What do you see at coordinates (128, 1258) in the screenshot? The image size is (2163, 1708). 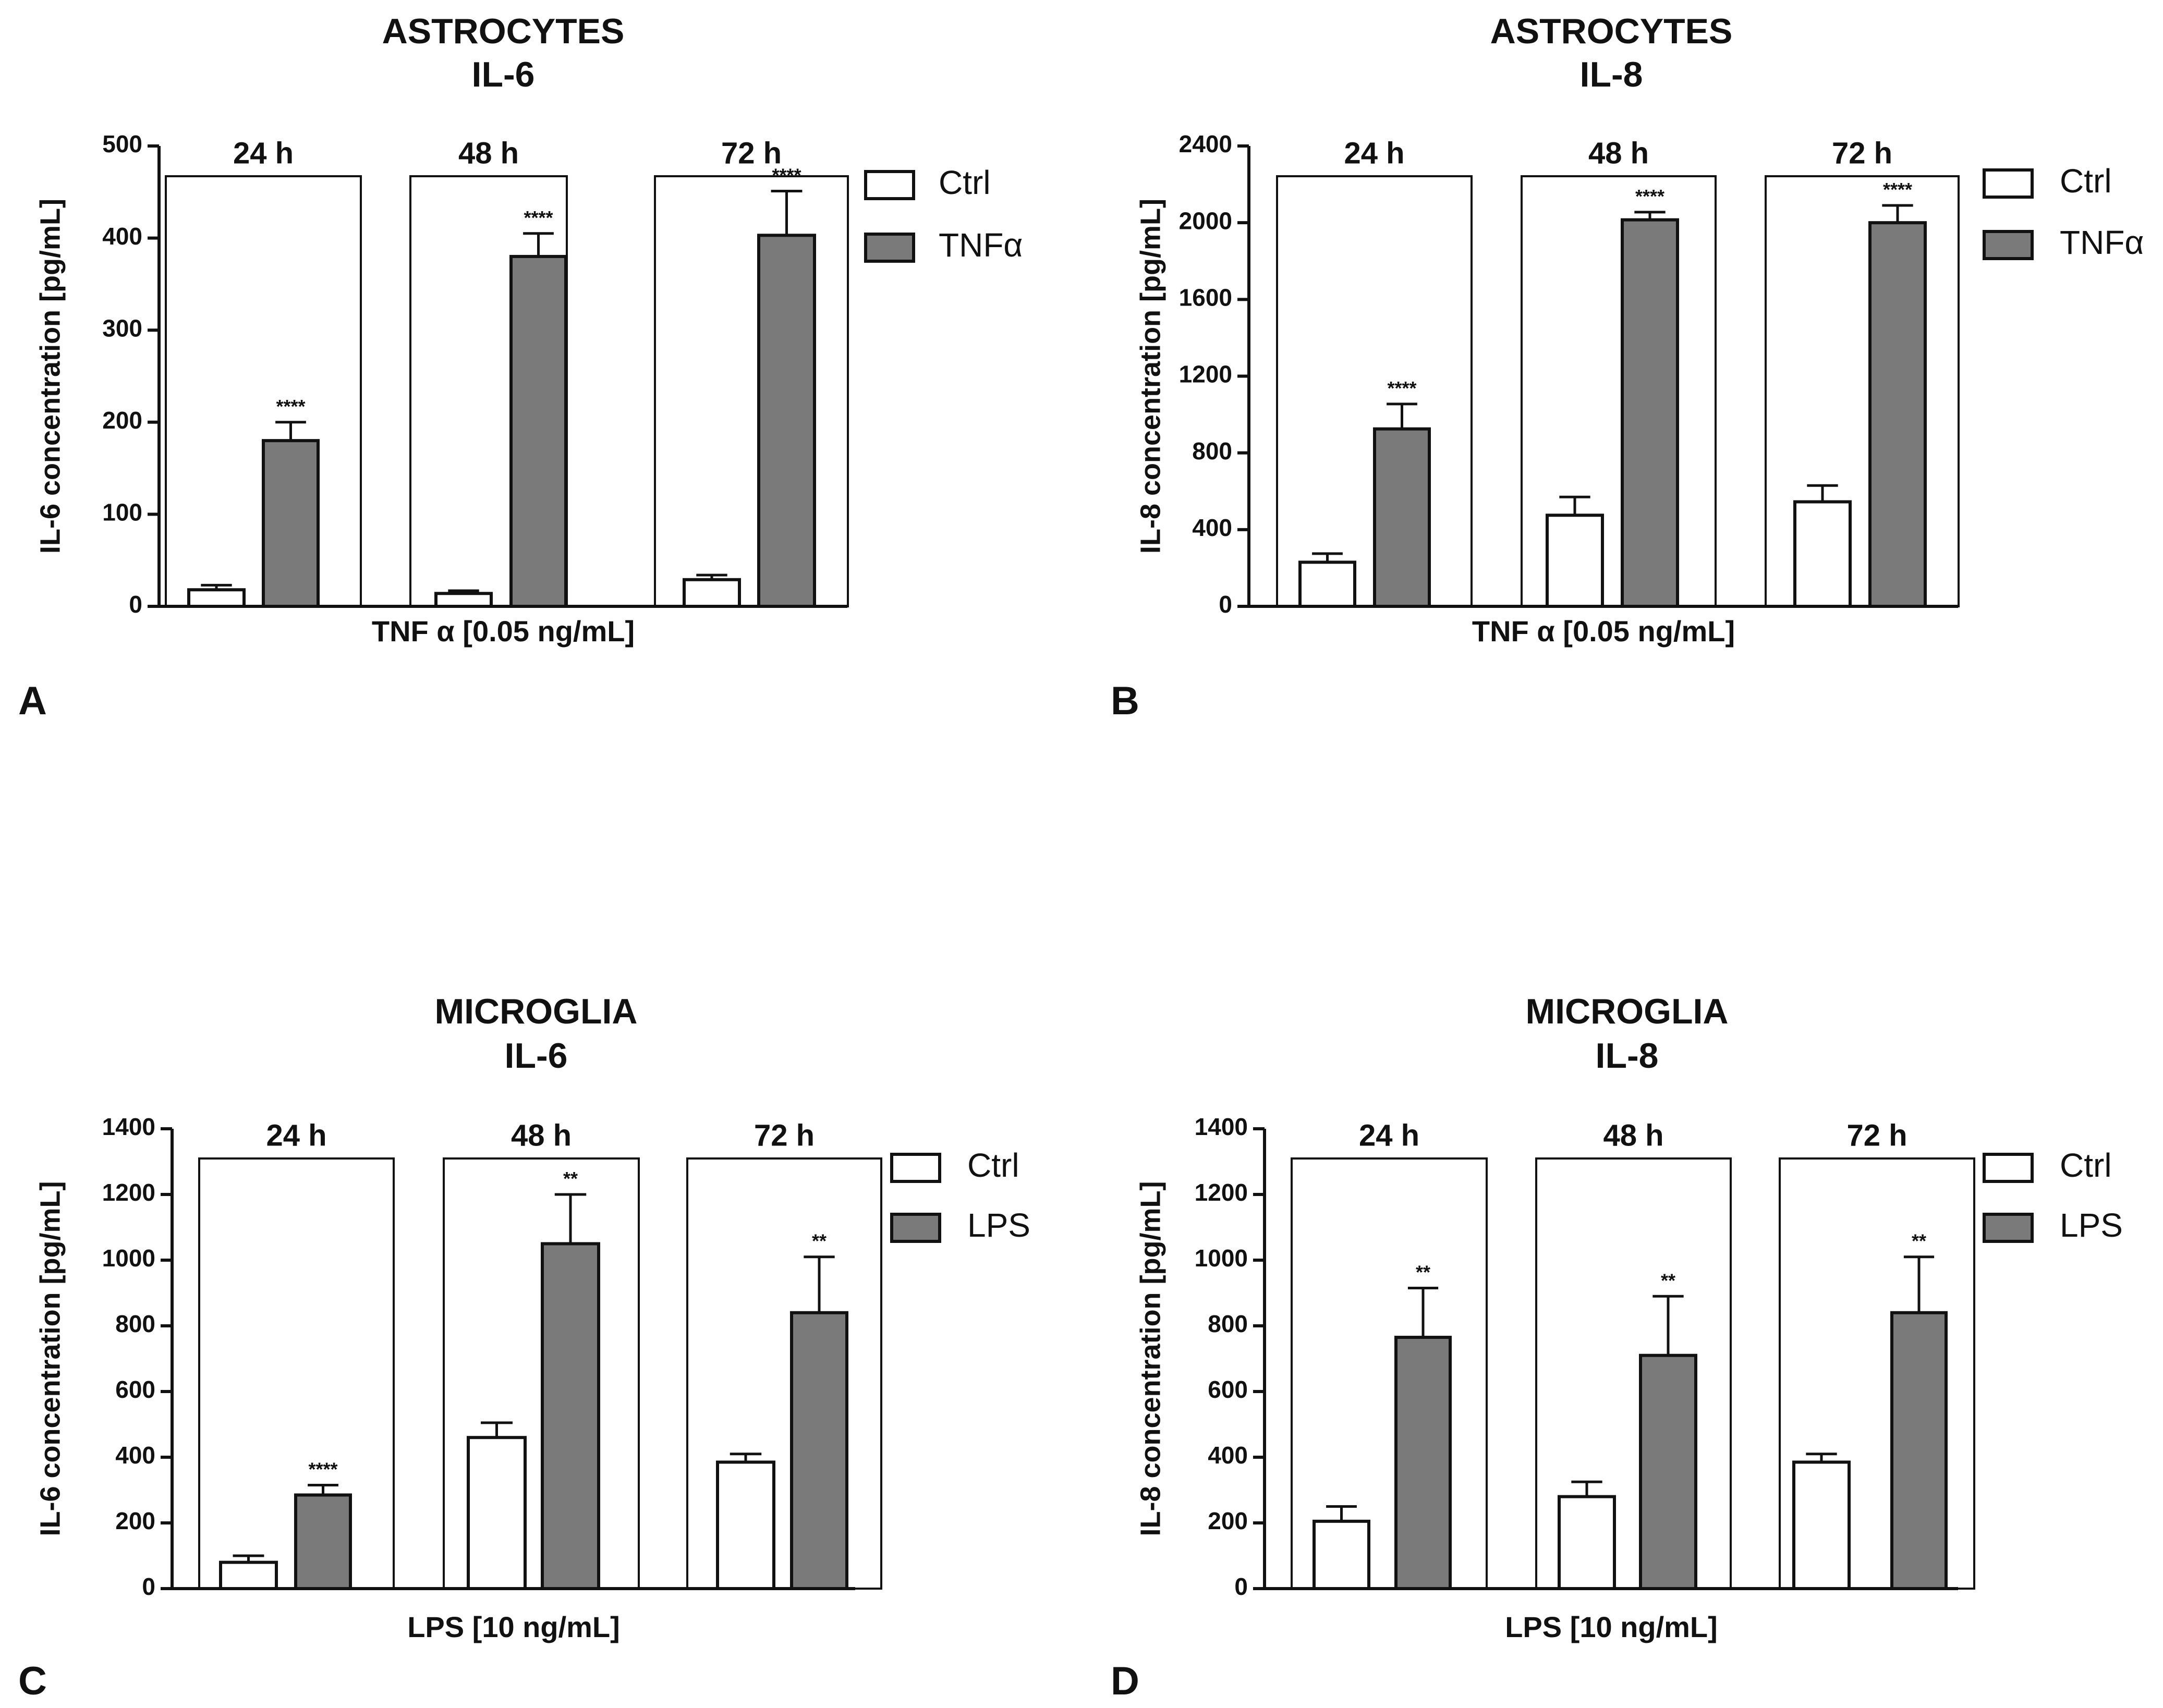 I see `y-tick-label: 1000` at bounding box center [128, 1258].